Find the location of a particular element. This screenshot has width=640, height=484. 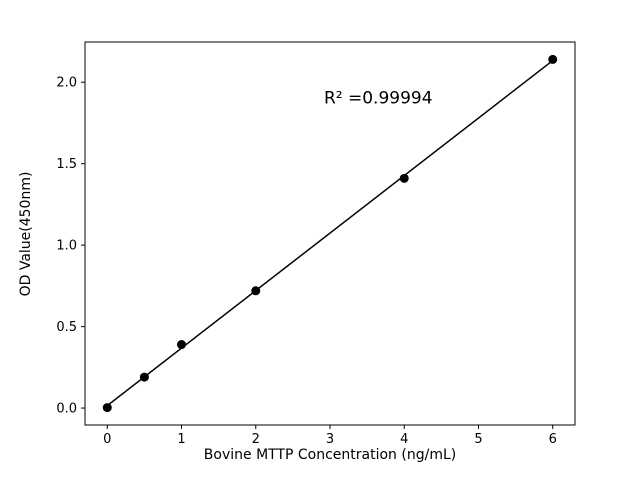

y-tick-label: 0.5 is located at coordinates (66, 327).